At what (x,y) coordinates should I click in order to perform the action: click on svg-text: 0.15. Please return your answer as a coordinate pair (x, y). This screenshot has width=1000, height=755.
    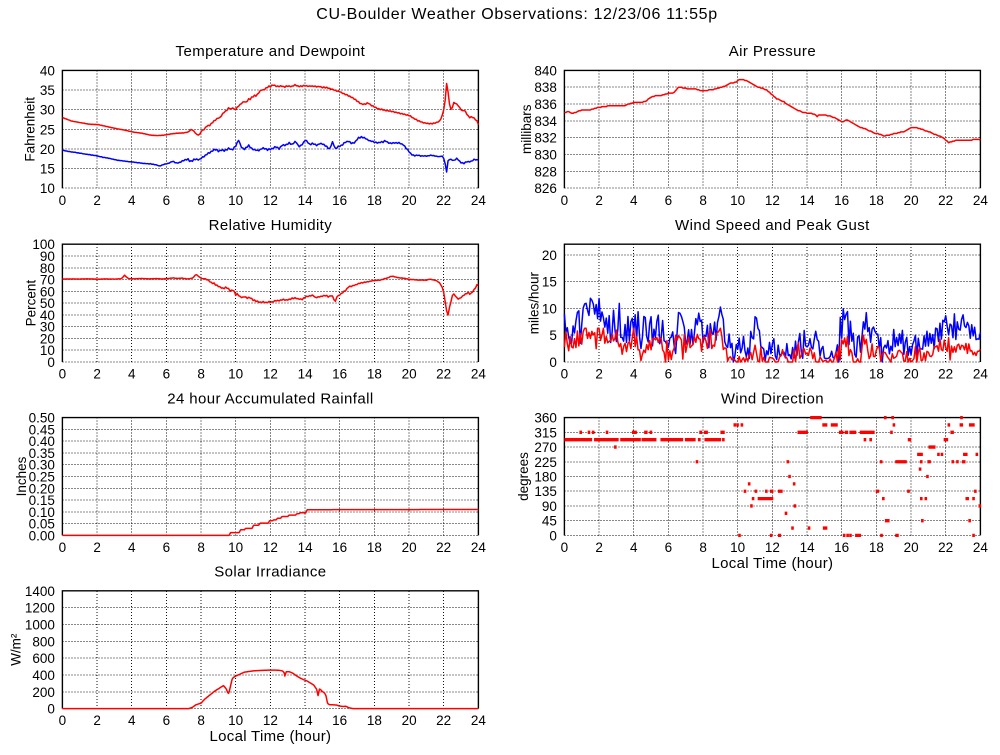
    Looking at the image, I should click on (42, 500).